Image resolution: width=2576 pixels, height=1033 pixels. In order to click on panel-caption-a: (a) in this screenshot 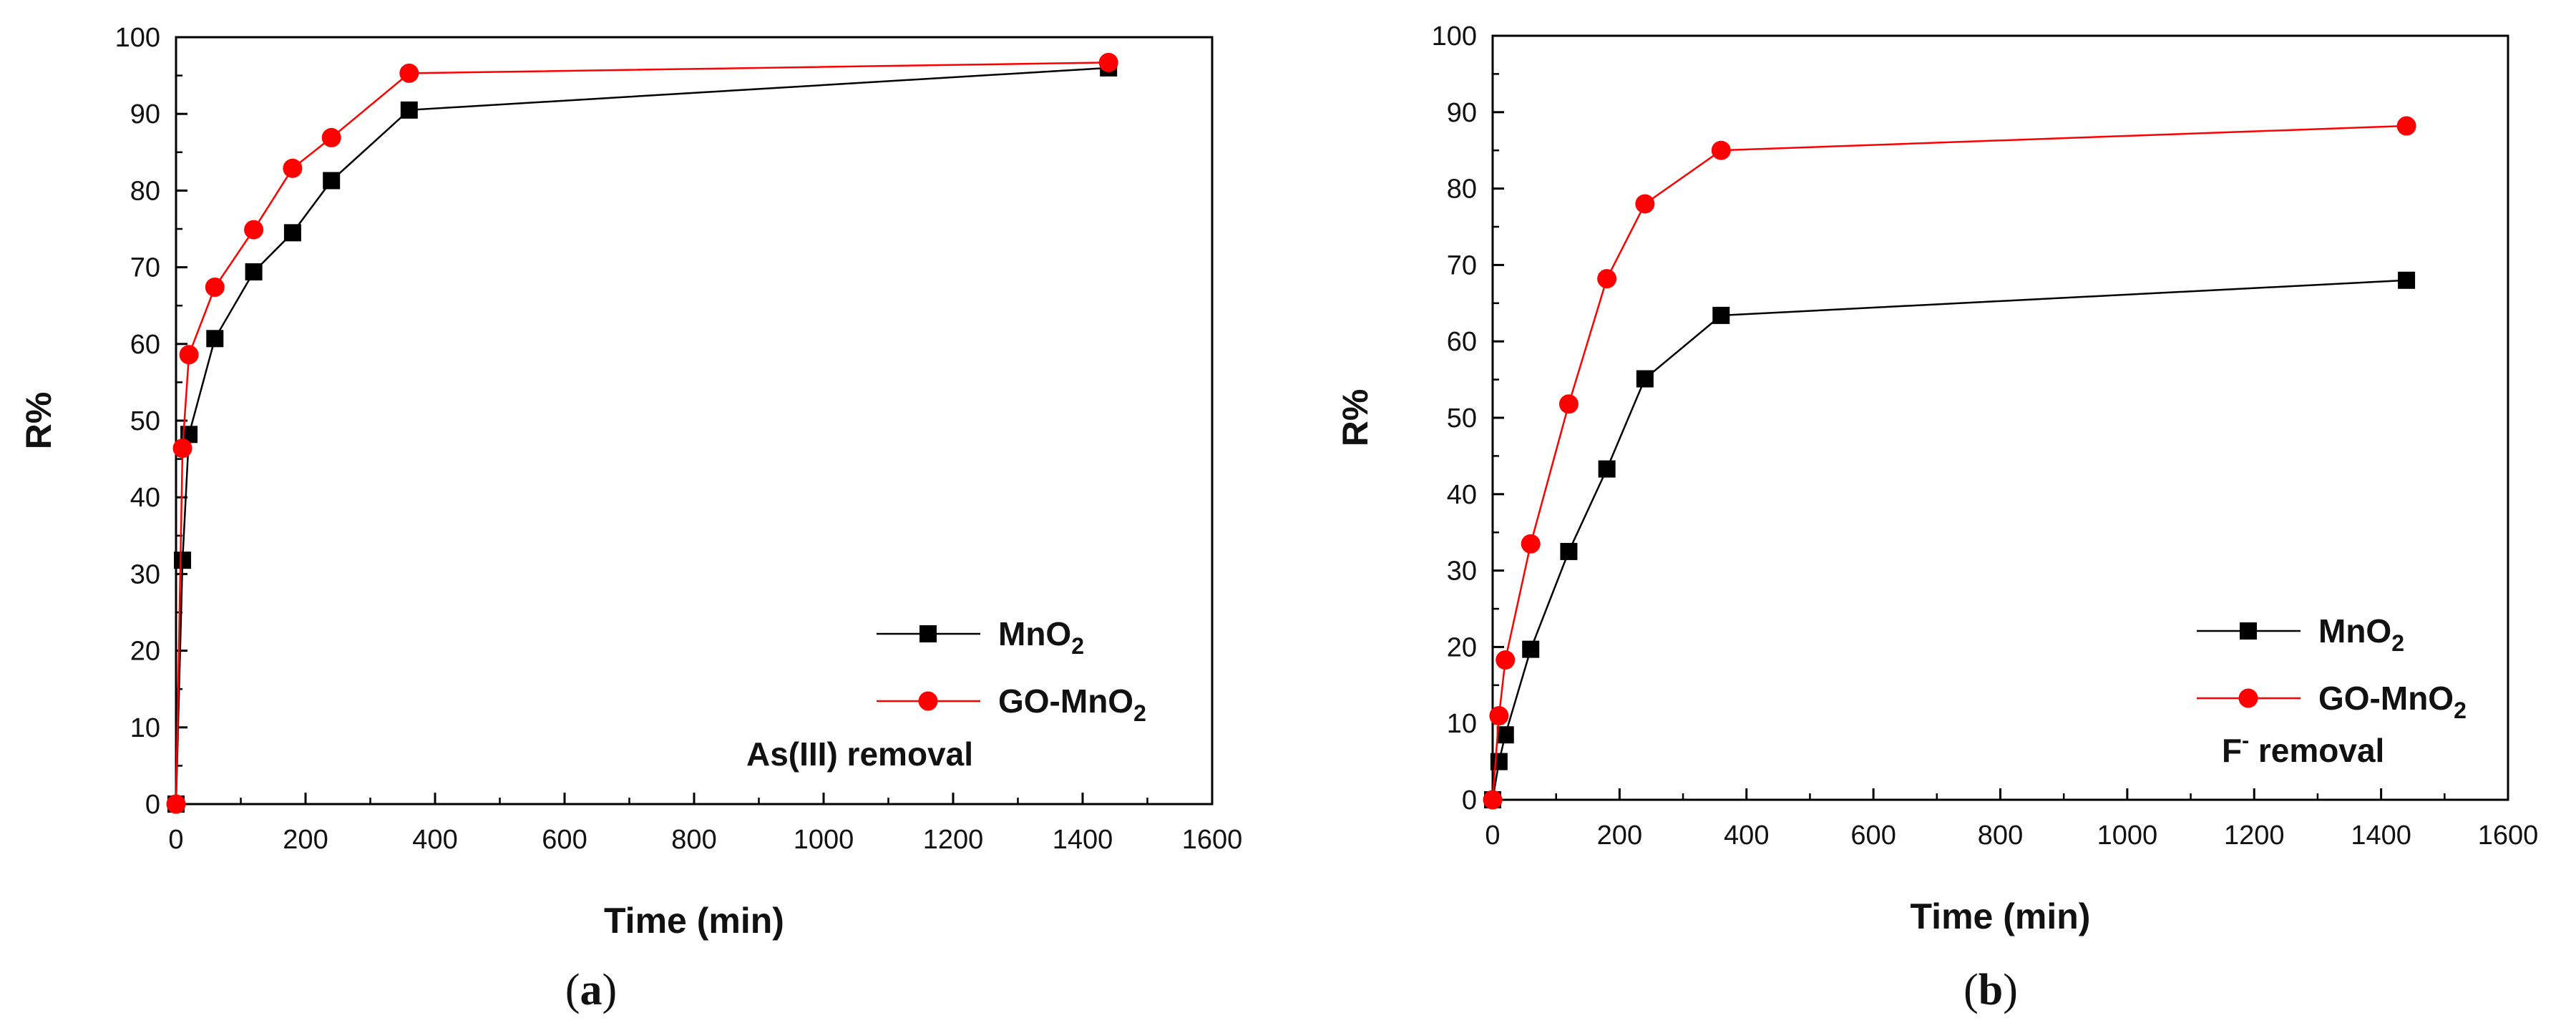, I will do `click(591, 990)`.